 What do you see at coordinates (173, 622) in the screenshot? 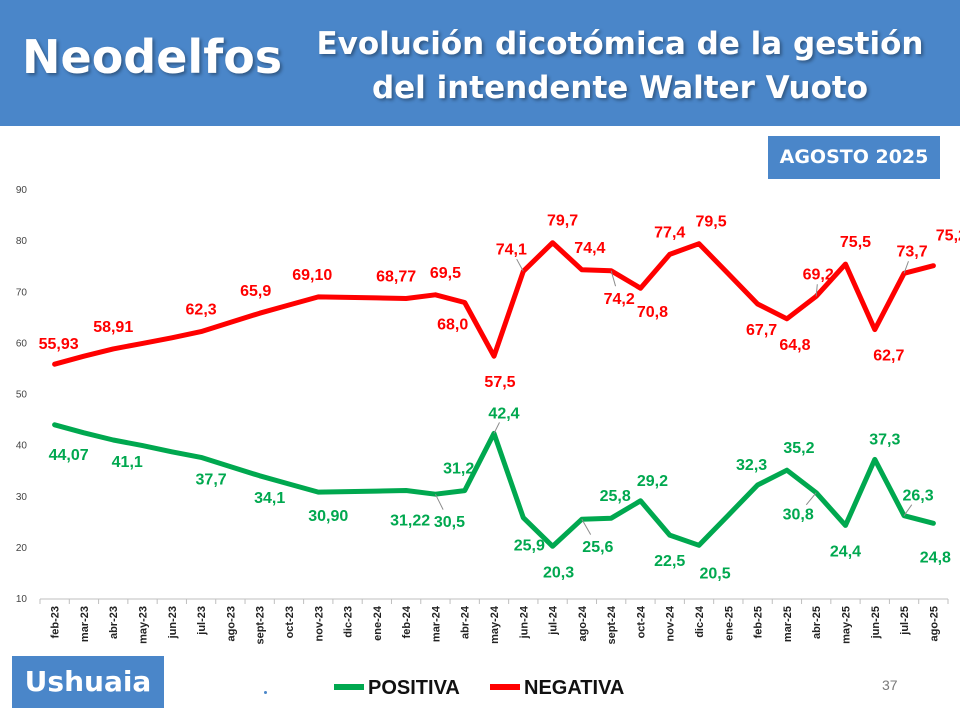
I see `x-tick-label: jun-23` at bounding box center [173, 622].